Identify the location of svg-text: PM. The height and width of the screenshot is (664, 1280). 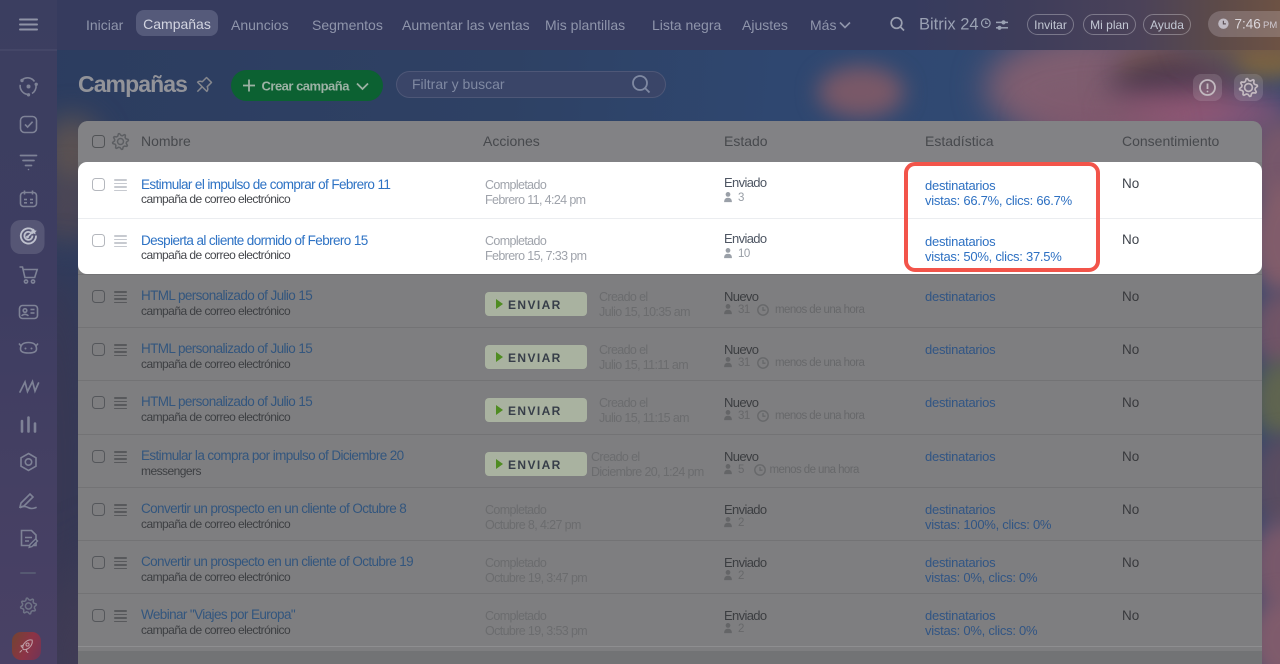
(1270, 25).